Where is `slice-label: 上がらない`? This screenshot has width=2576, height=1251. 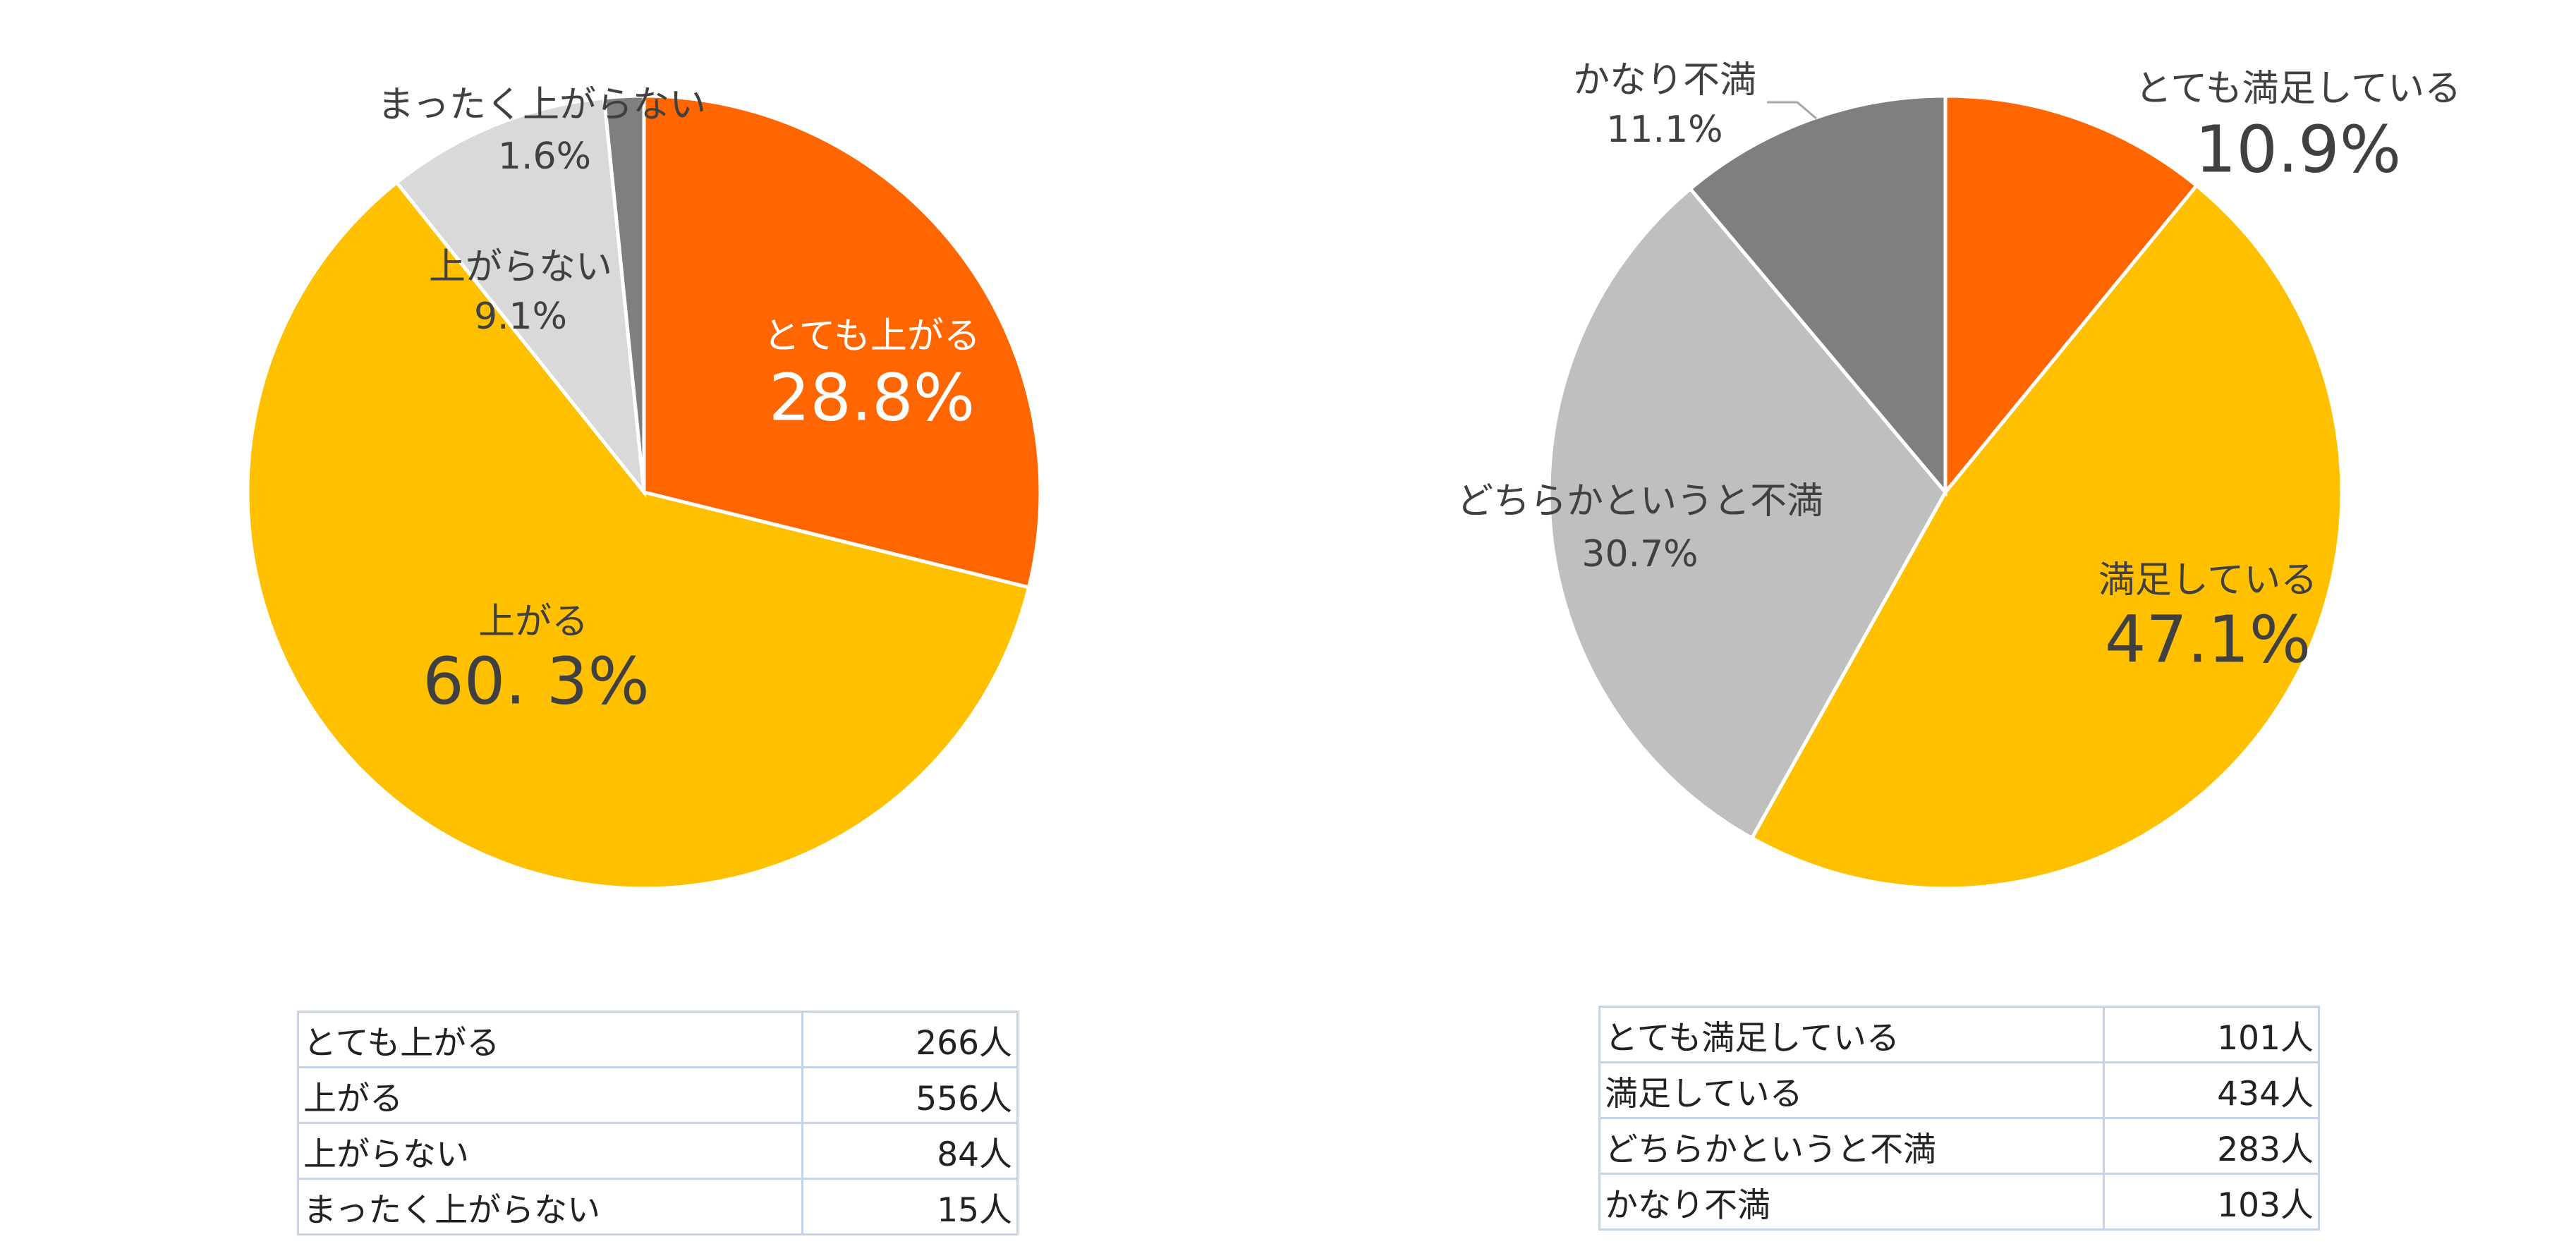 slice-label: 上がらない is located at coordinates (520, 267).